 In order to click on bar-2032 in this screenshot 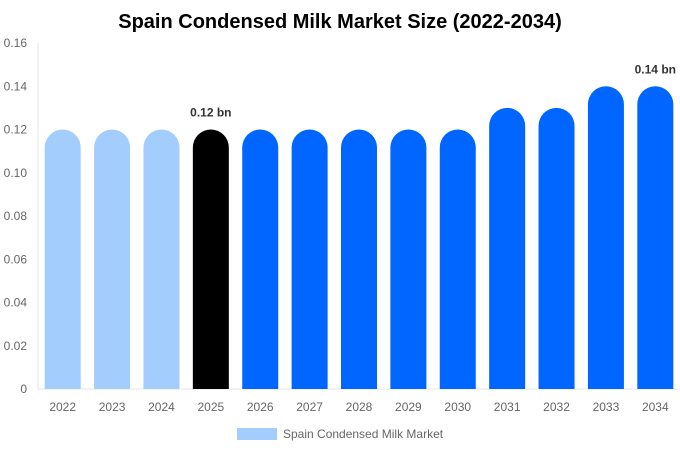, I will do `click(556, 248)`.